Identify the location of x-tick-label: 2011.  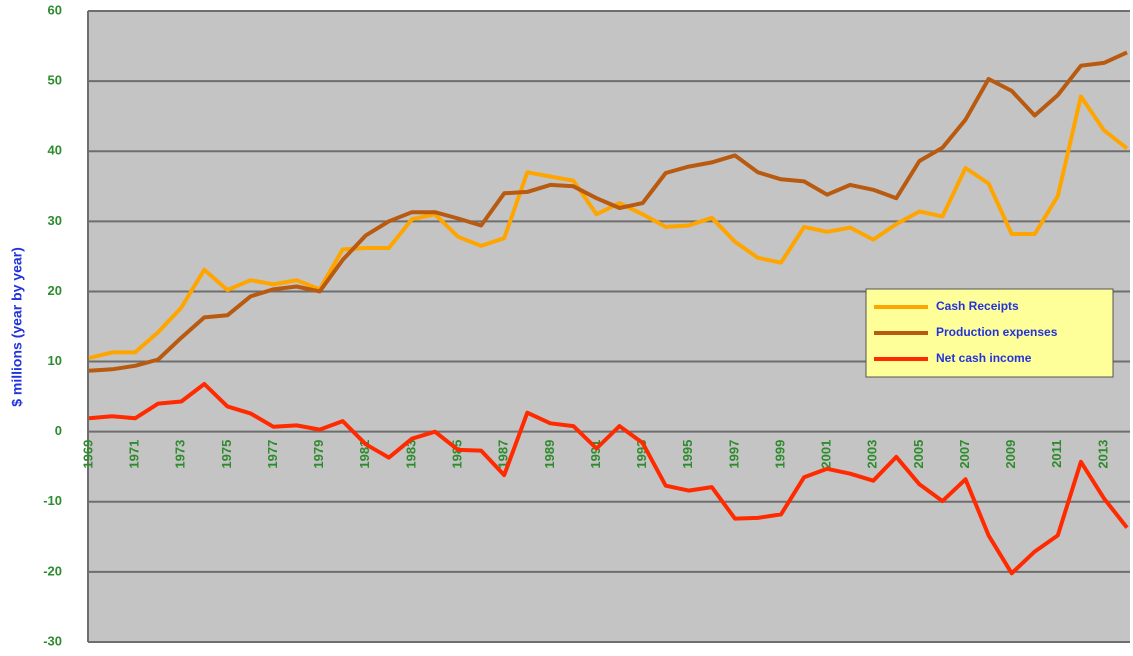
(1056, 454).